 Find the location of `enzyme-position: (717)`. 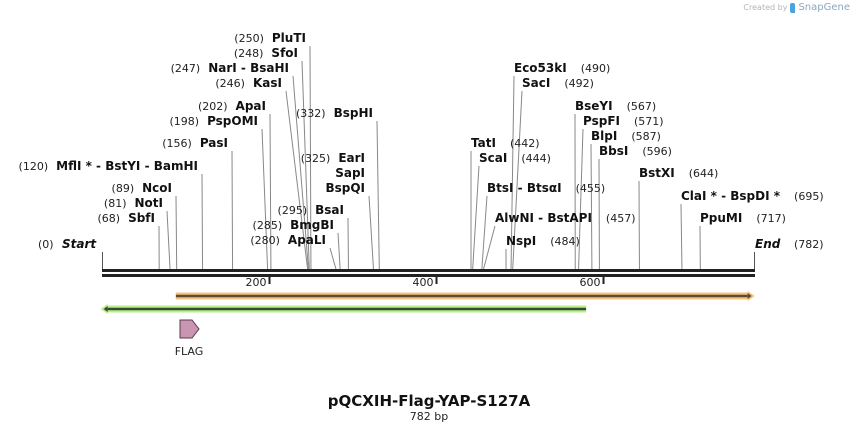

enzyme-position: (717) is located at coordinates (771, 218).